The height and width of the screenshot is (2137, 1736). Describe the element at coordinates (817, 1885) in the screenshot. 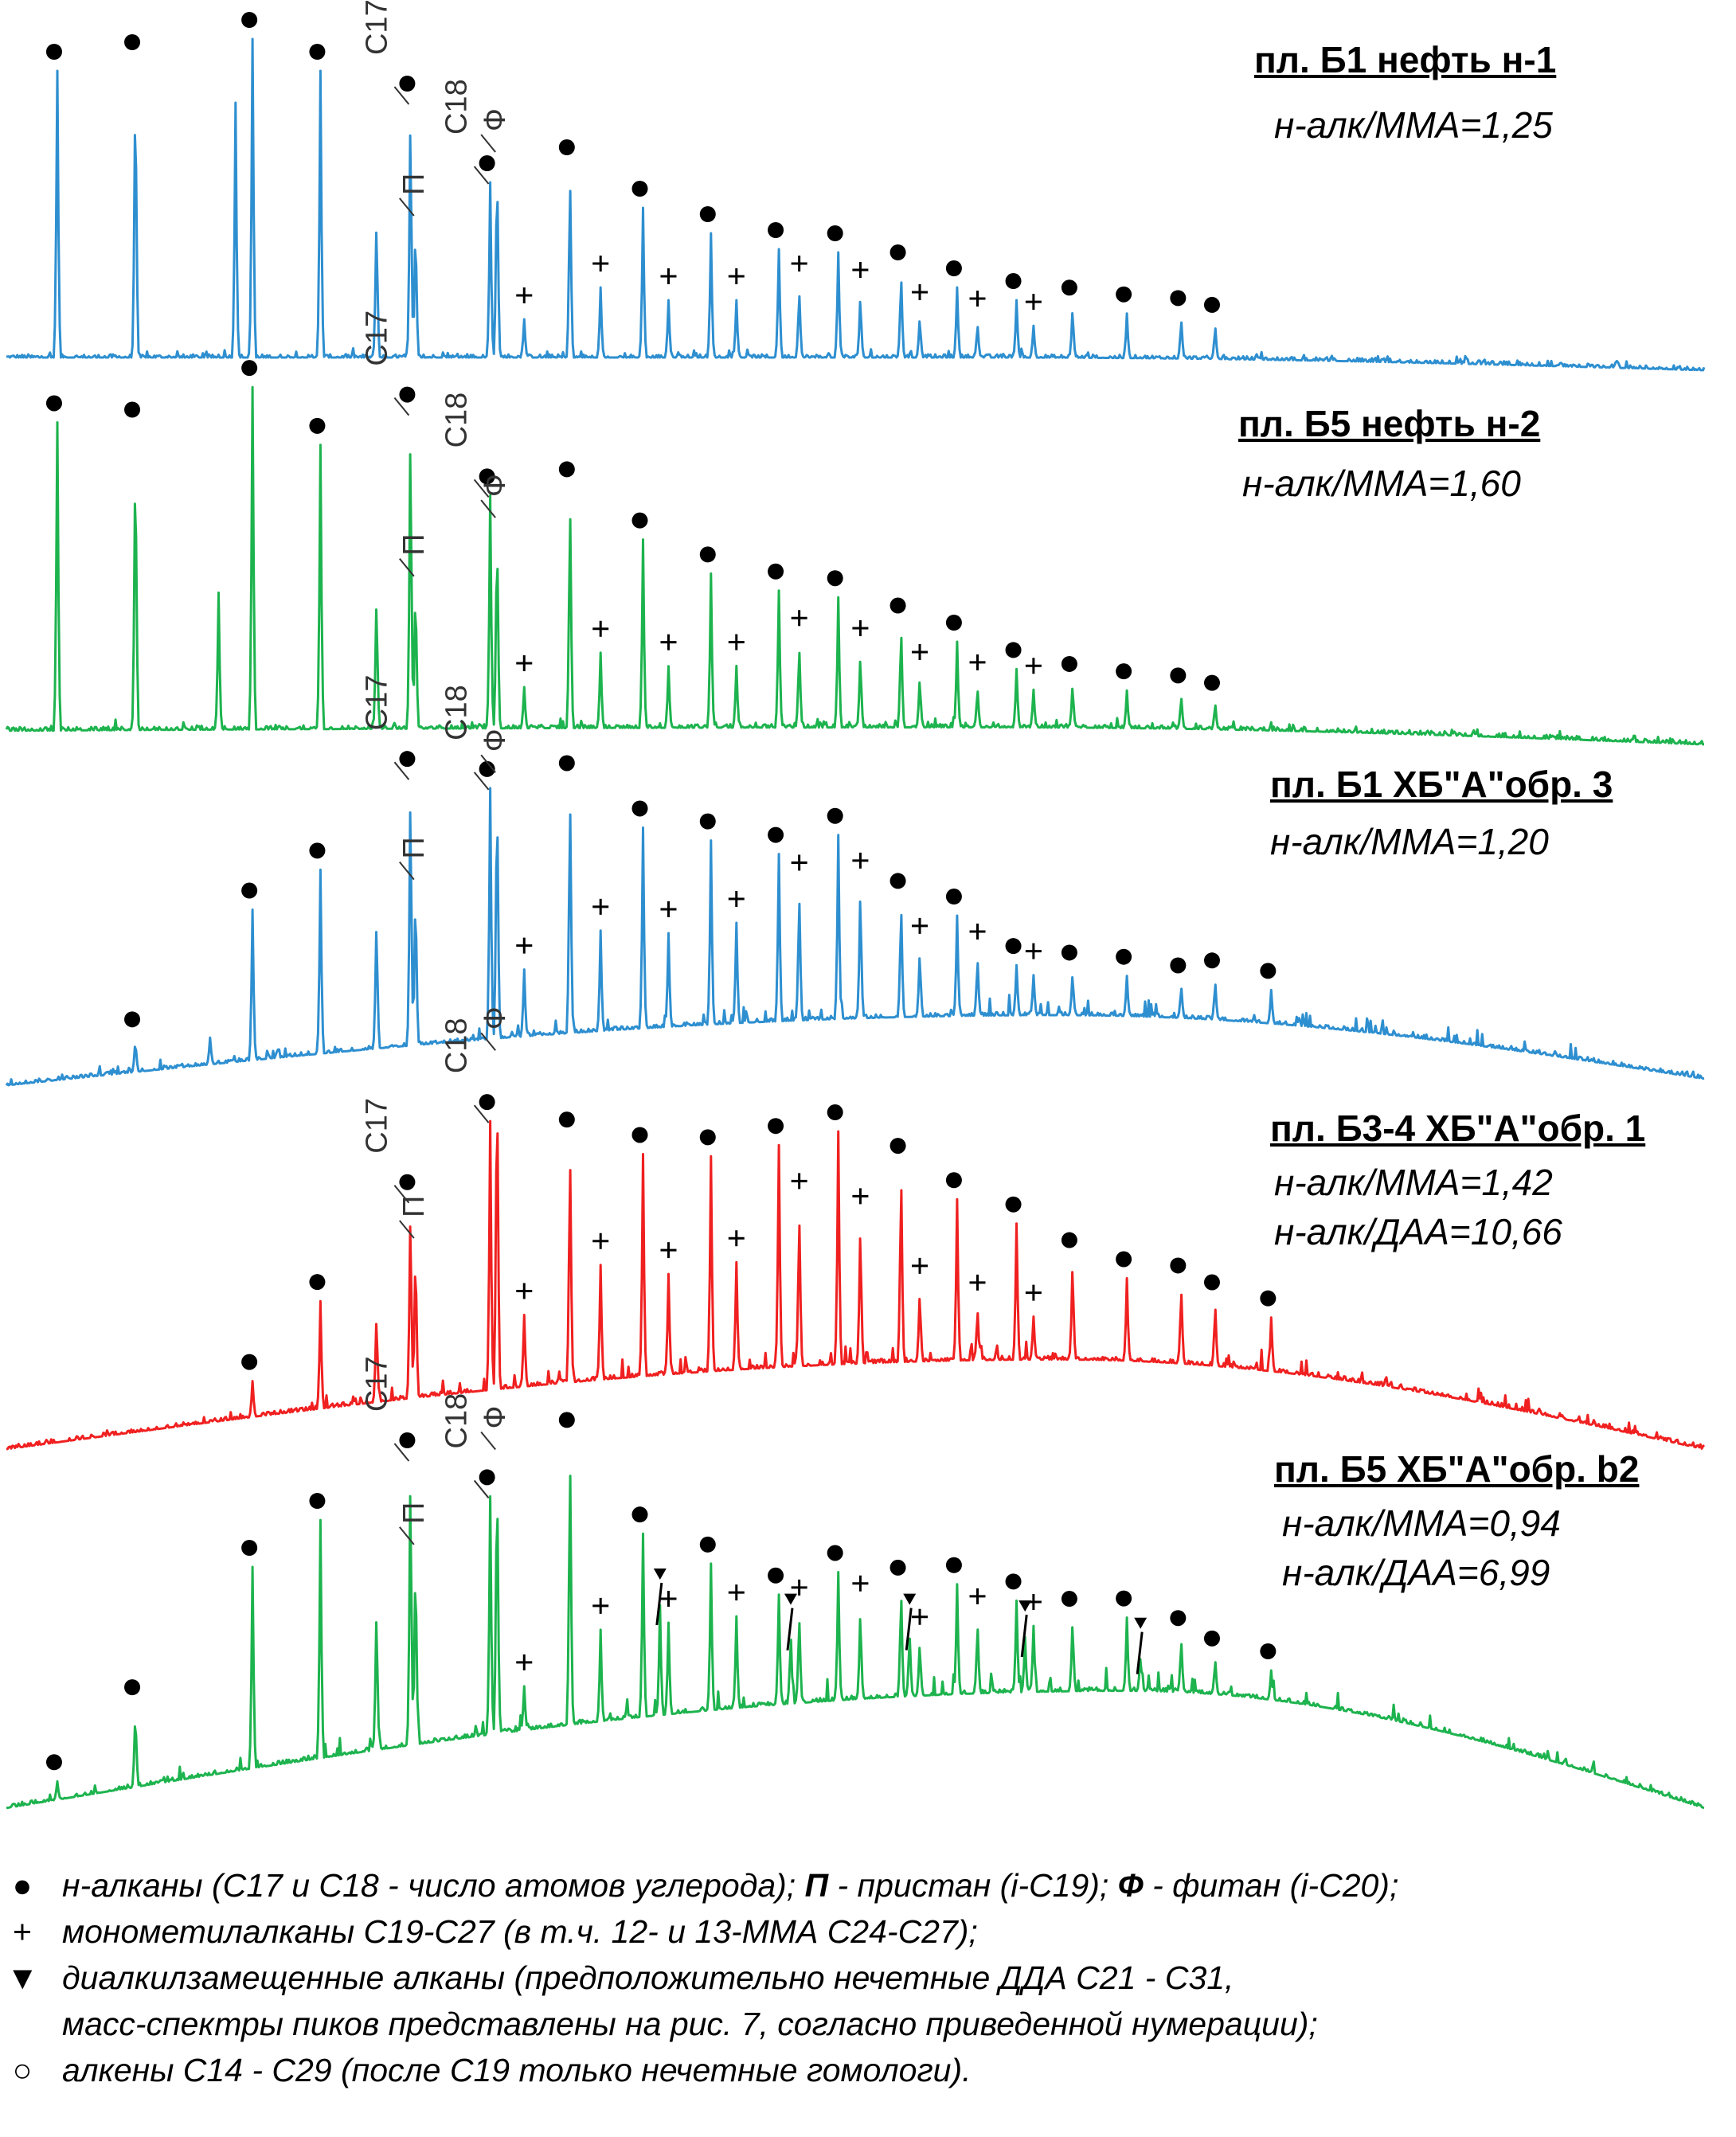

I see `legend-pristane-symbol: П` at that location.